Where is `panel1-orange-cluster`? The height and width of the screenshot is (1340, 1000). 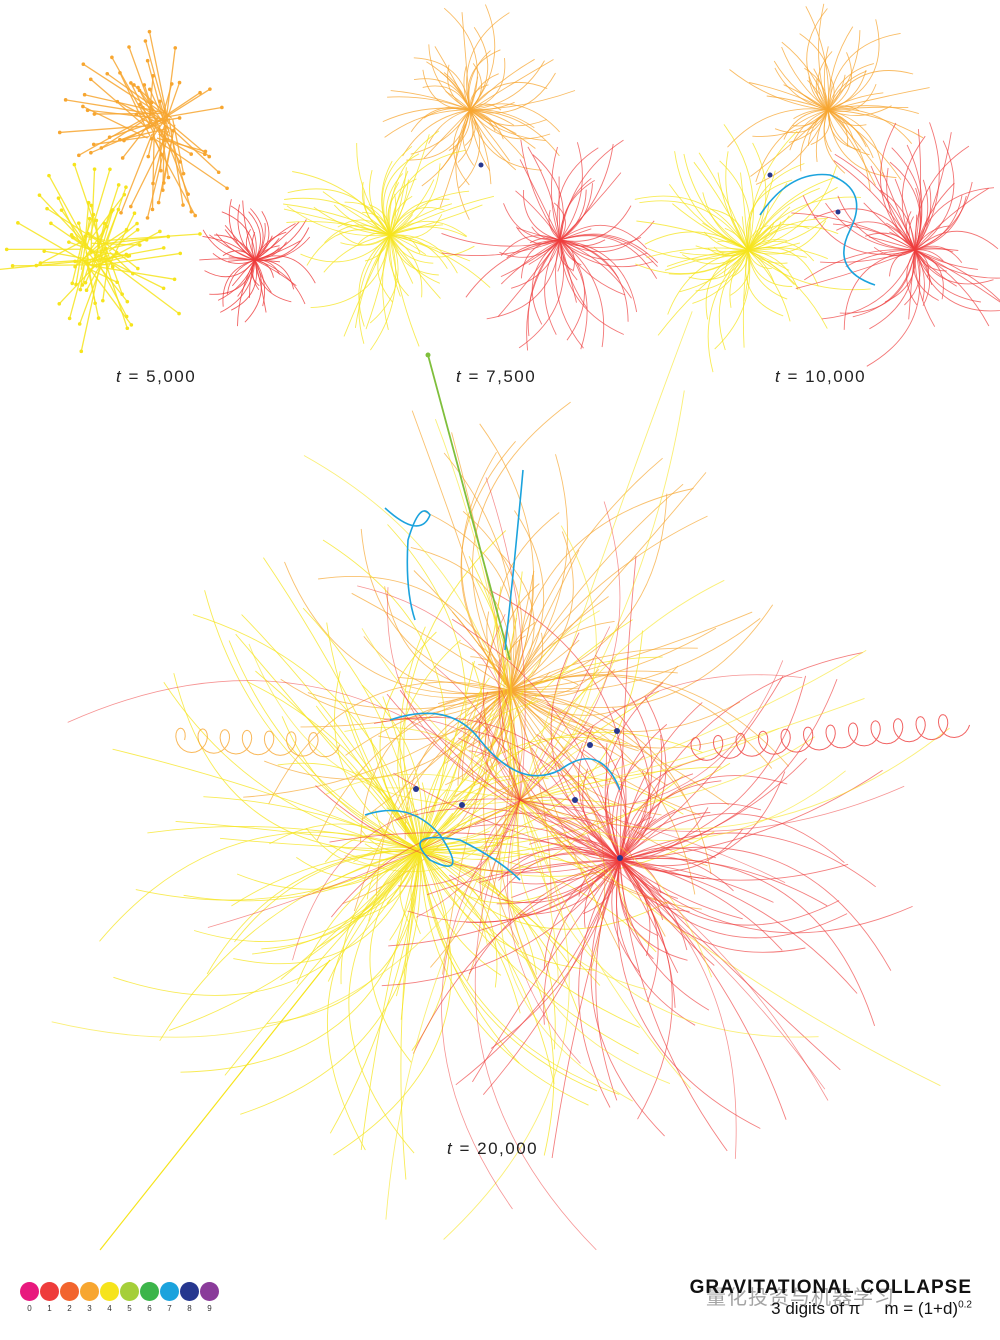 panel1-orange-cluster is located at coordinates (143, 124).